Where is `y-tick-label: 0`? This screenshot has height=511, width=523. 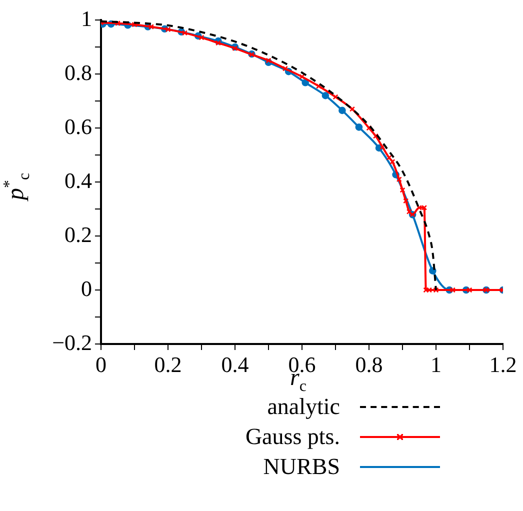
y-tick-label: 0 is located at coordinates (86, 288).